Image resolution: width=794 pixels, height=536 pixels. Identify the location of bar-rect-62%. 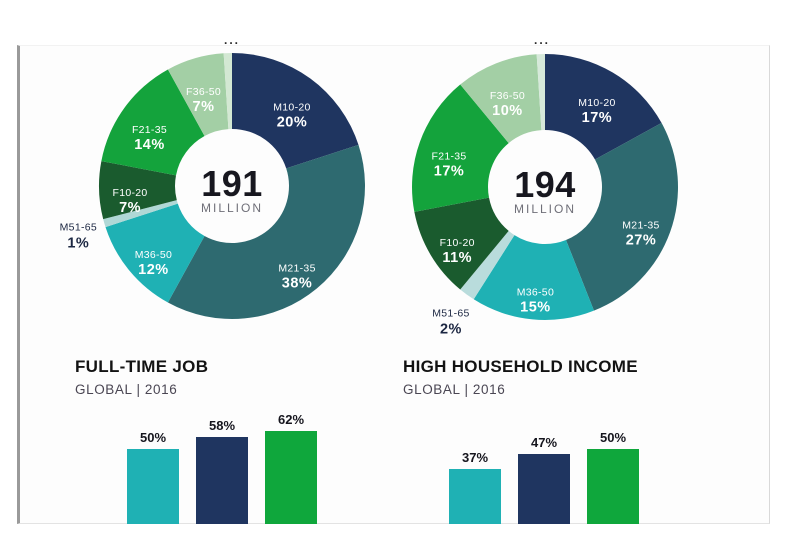
(291, 477).